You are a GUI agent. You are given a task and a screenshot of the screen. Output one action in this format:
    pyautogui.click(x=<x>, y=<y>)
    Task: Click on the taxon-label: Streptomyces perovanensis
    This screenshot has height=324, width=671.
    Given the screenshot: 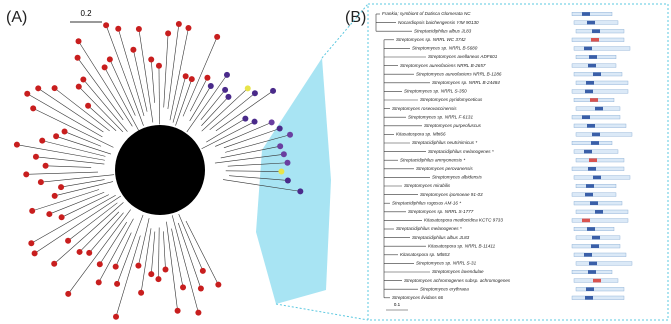 What is the action you would take?
    pyautogui.click(x=444, y=168)
    